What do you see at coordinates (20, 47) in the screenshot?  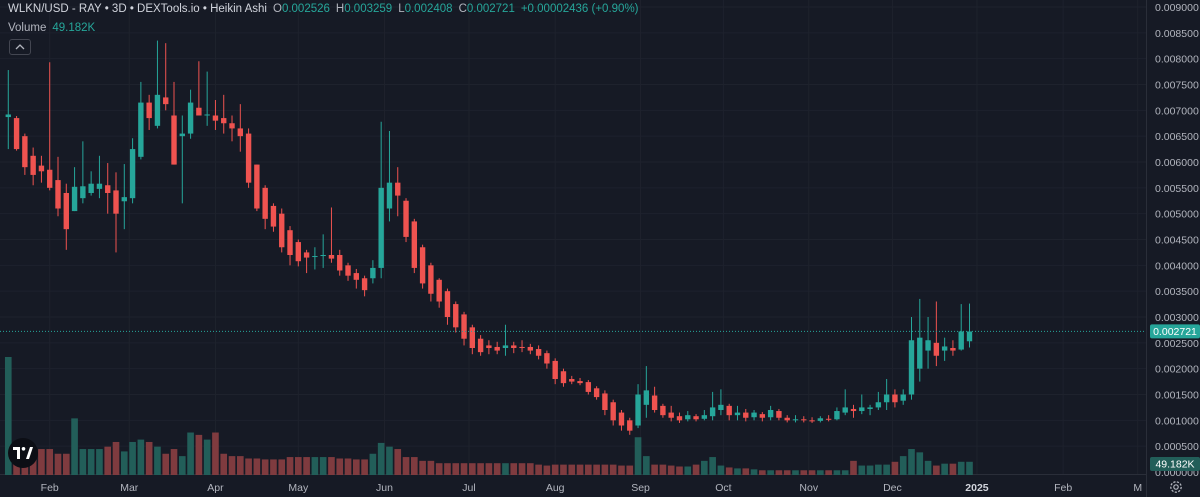 I see `collapse-legend-button` at bounding box center [20, 47].